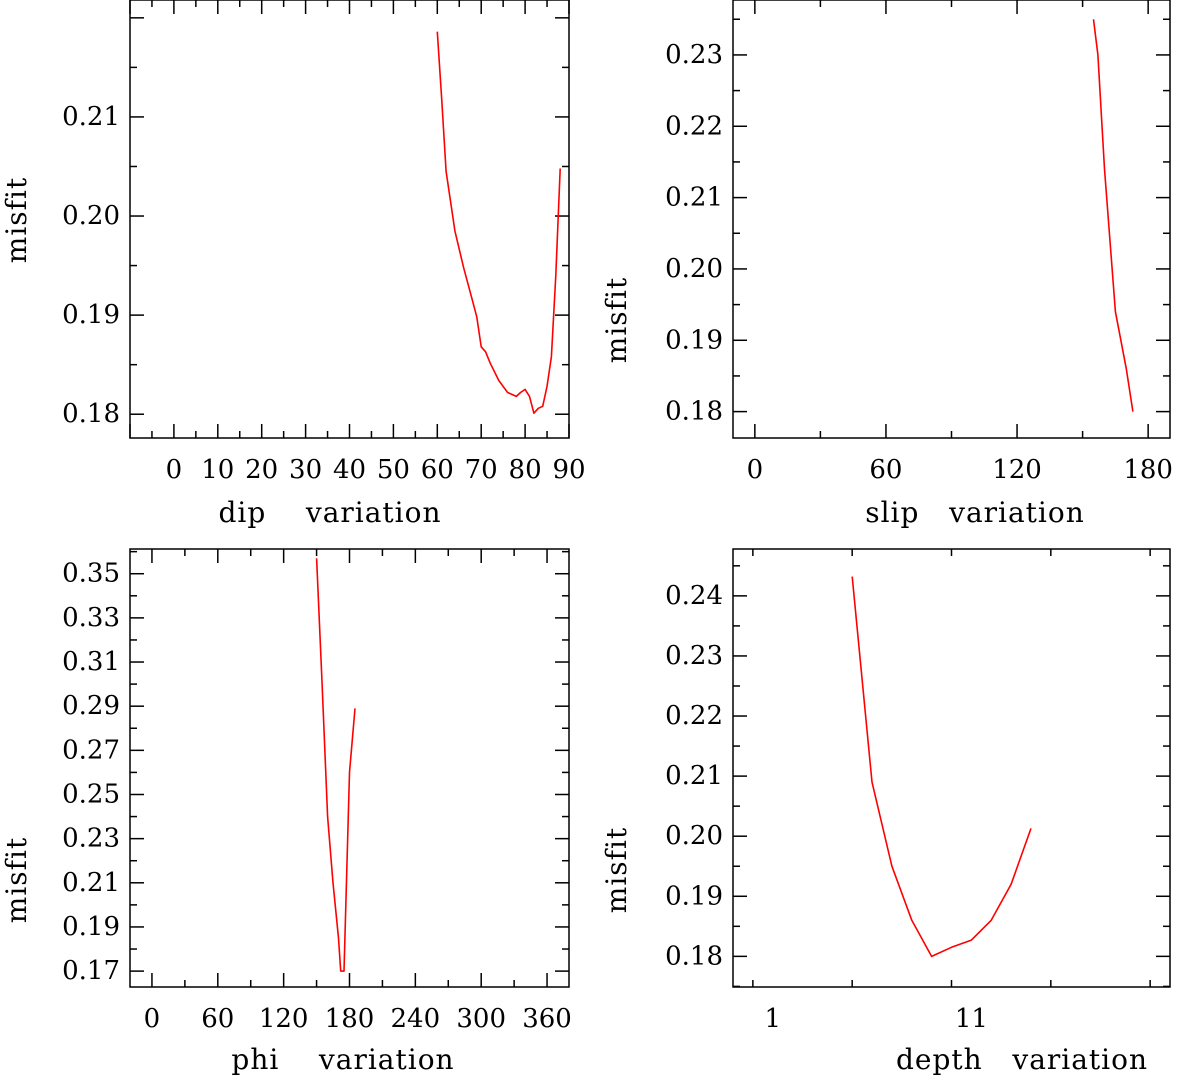 The image size is (1183, 1076). What do you see at coordinates (91, 574) in the screenshot?
I see `y-tick-label: 0.35` at bounding box center [91, 574].